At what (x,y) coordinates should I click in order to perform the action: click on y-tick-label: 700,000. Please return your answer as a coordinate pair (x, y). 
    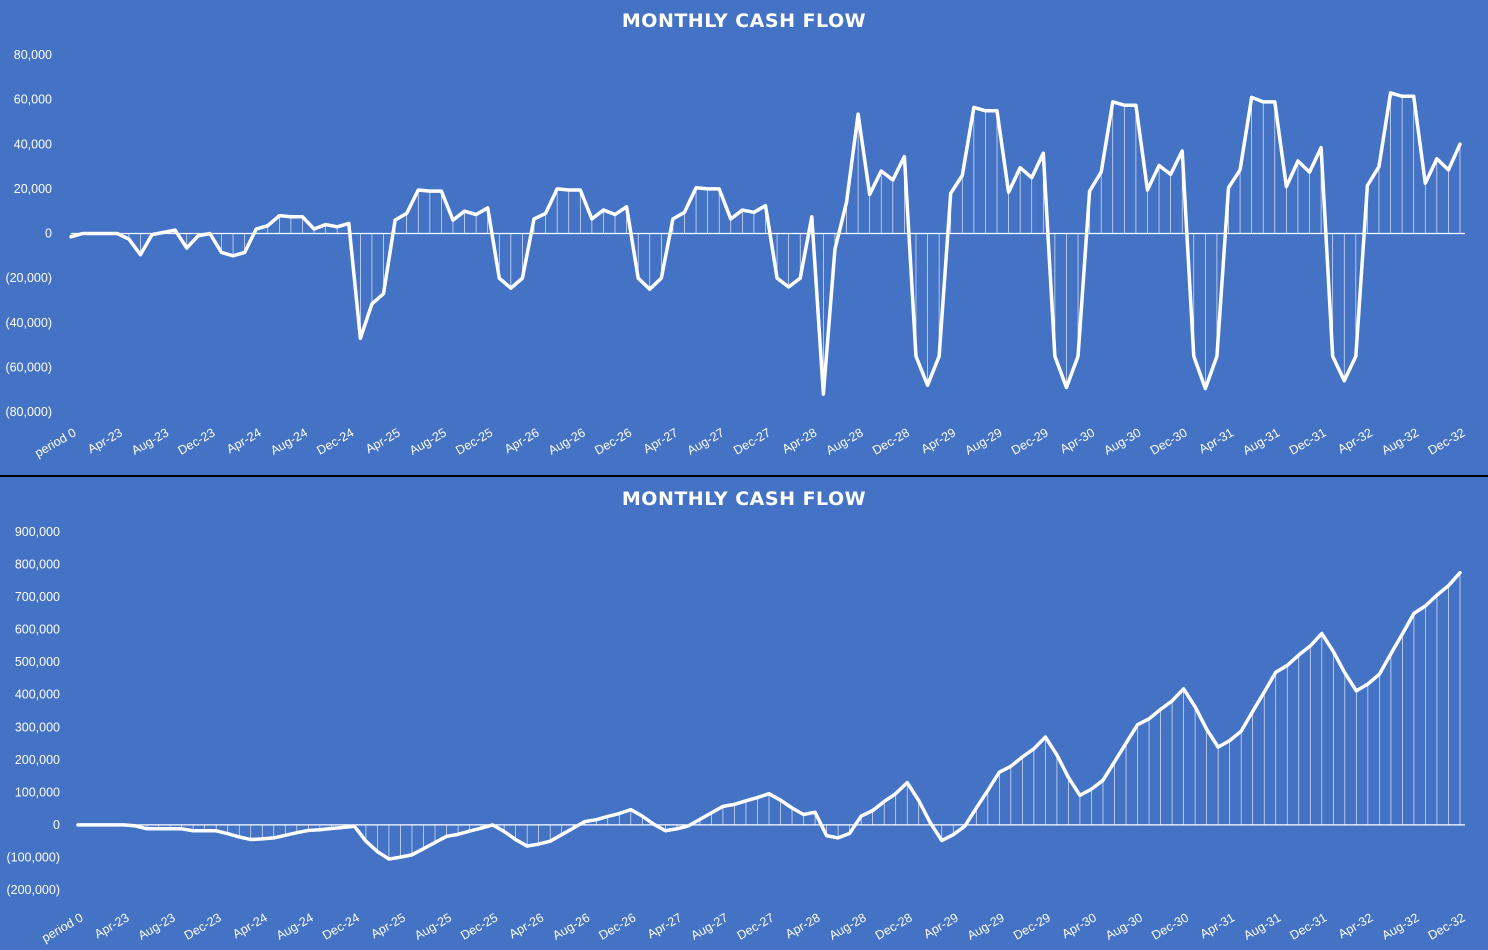
    Looking at the image, I should click on (37, 597).